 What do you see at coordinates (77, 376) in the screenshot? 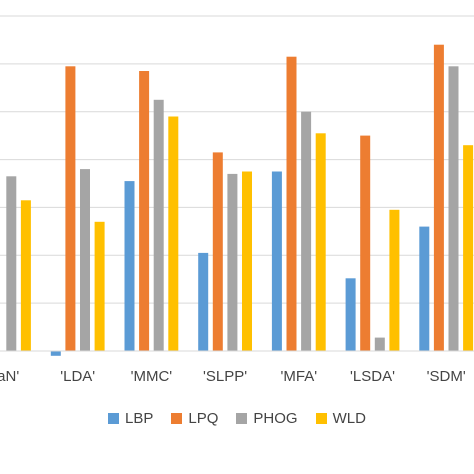
I see `x-tick-label: 'LDA'` at bounding box center [77, 376].